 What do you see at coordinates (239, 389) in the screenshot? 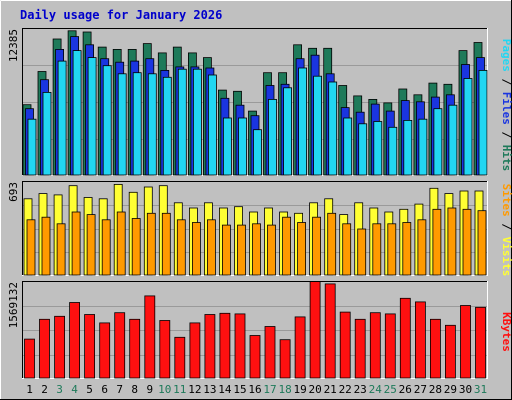
I see `x-tick-label-15: 15` at bounding box center [239, 389].